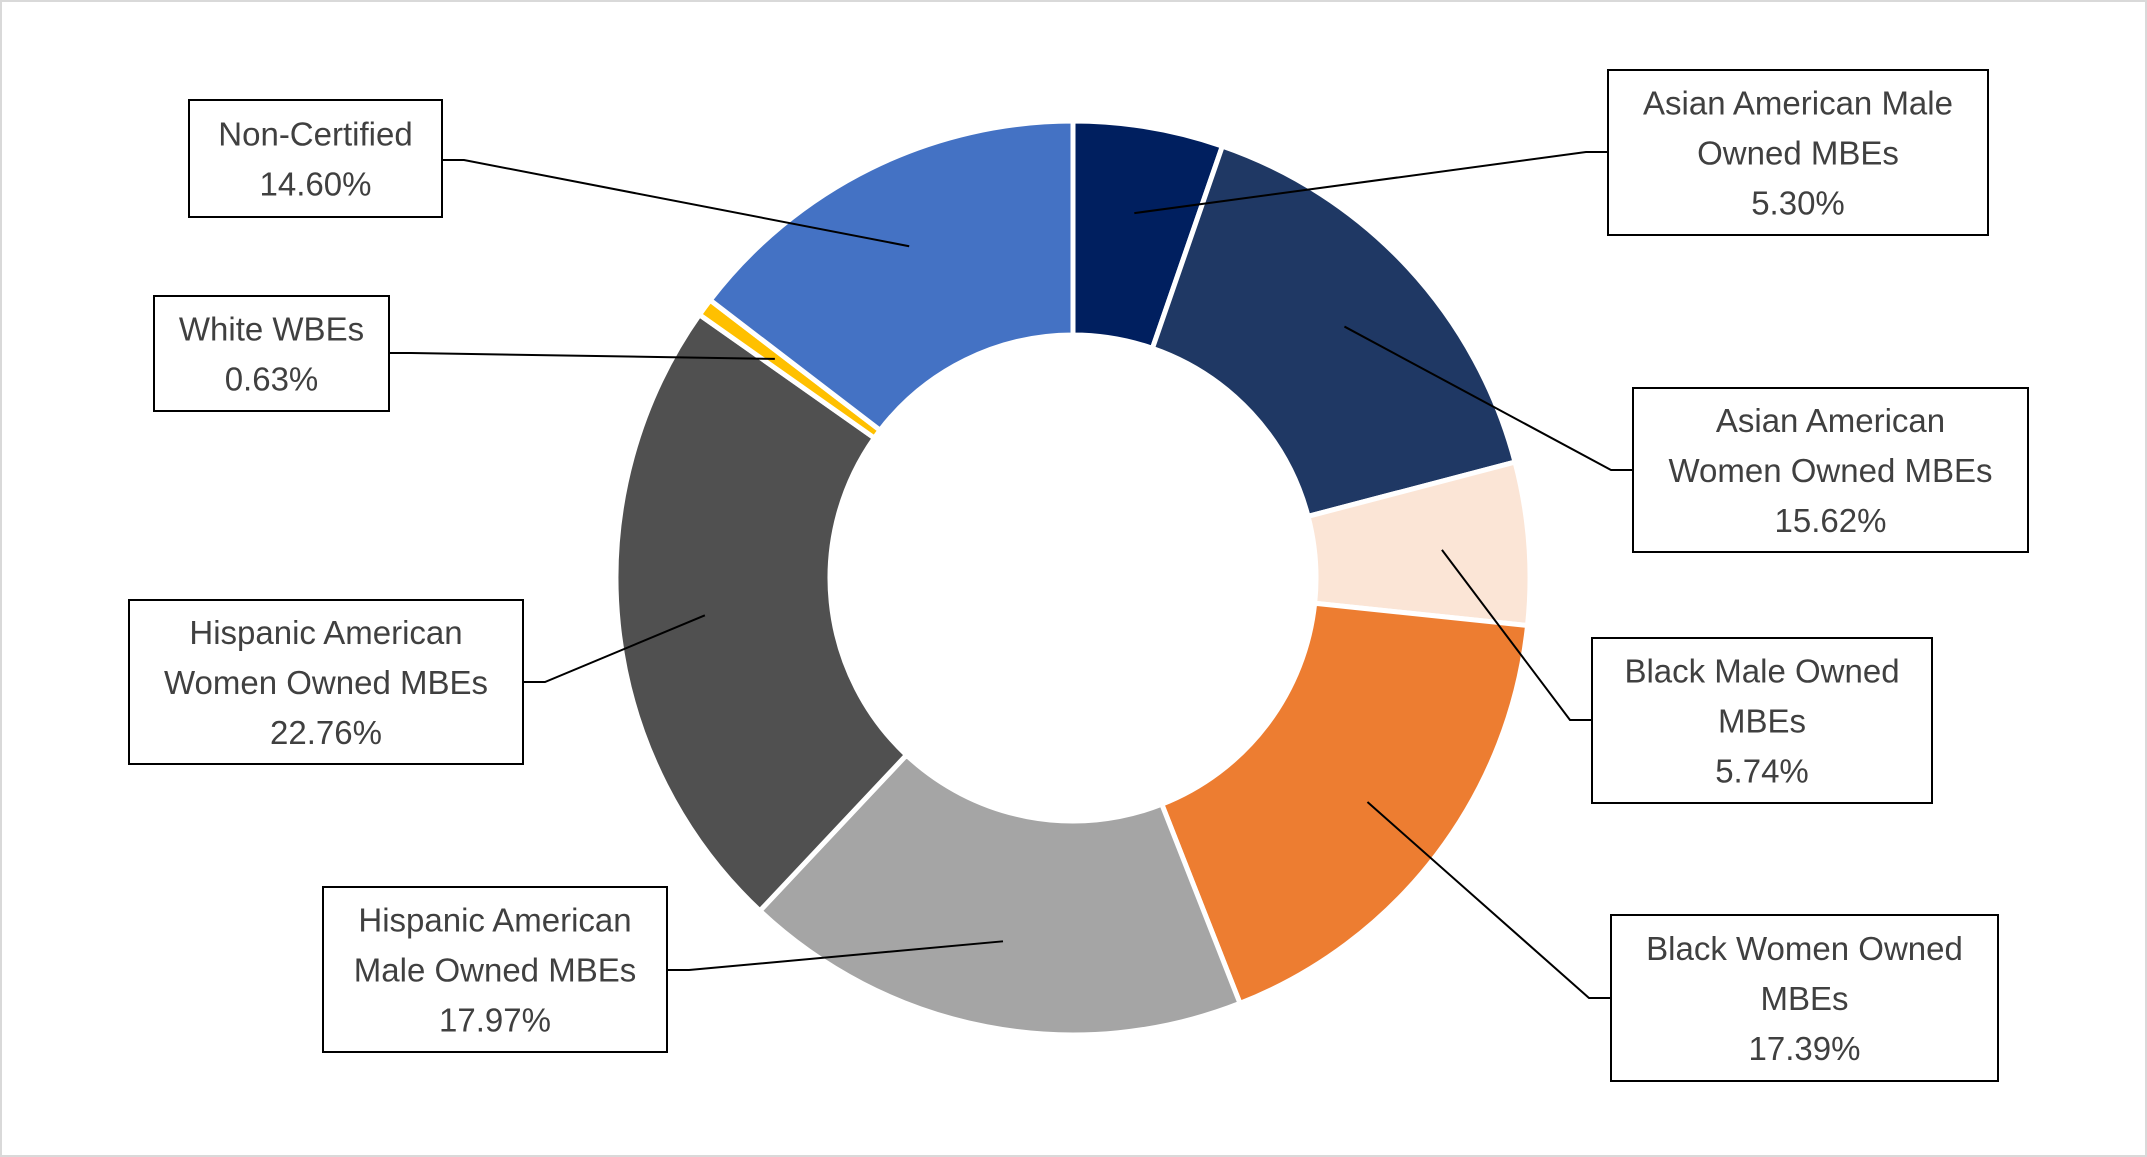  What do you see at coordinates (272, 379) in the screenshot?
I see `data-label-value-6: 0.63%` at bounding box center [272, 379].